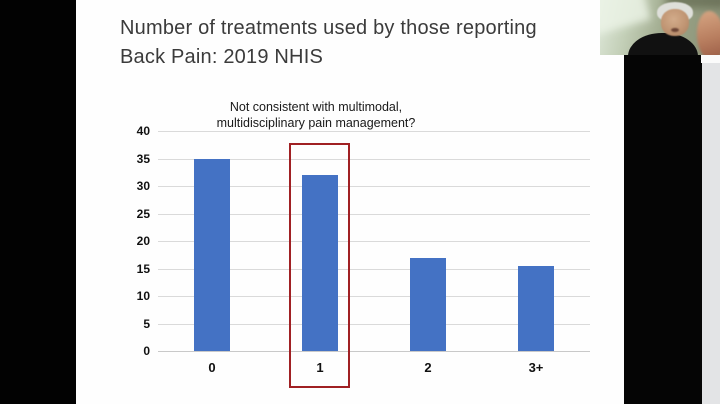 The image size is (720, 404). What do you see at coordinates (143, 158) in the screenshot?
I see `y-axis-tick-label: 35` at bounding box center [143, 158].